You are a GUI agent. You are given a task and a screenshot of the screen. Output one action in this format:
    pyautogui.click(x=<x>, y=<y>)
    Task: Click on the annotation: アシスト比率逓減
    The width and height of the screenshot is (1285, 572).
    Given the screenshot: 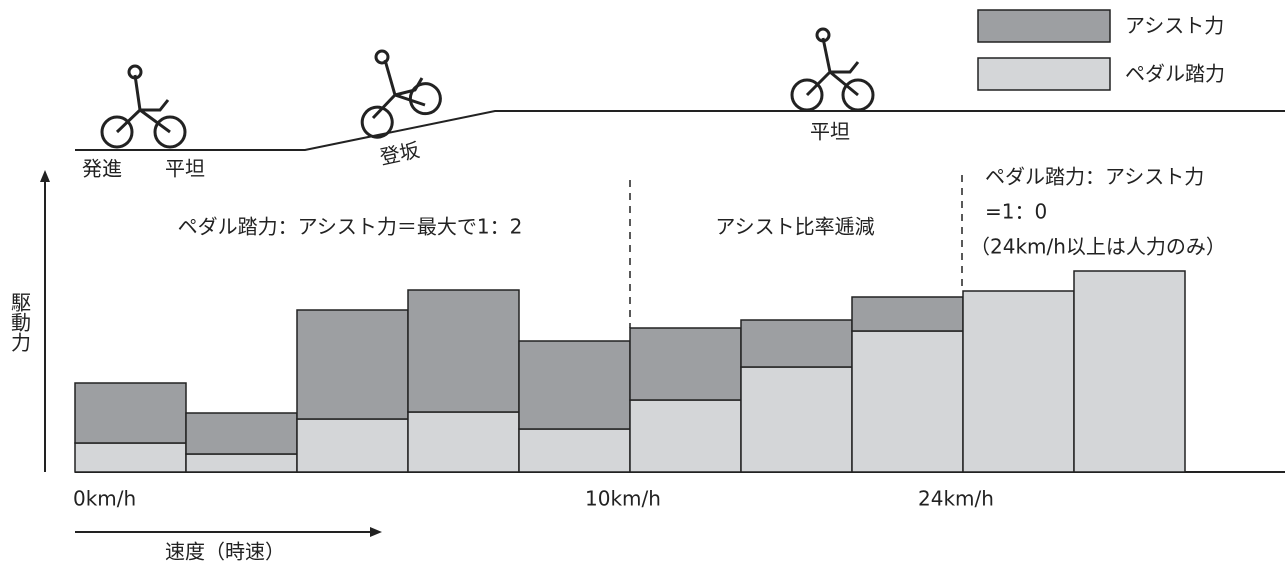 What is the action you would take?
    pyautogui.click(x=794, y=227)
    